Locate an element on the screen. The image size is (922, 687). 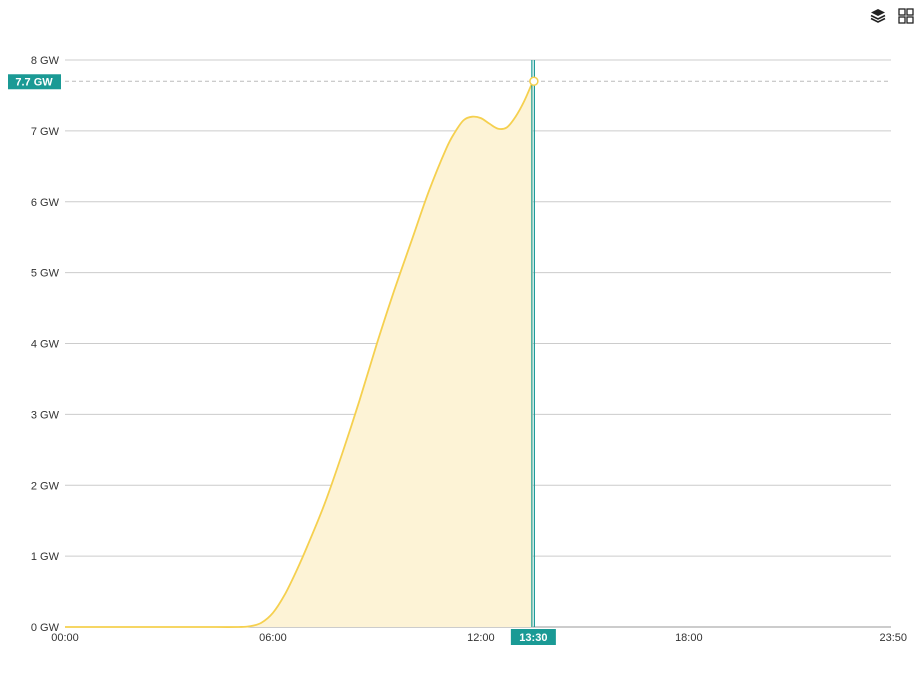
layers-button is located at coordinates (878, 16).